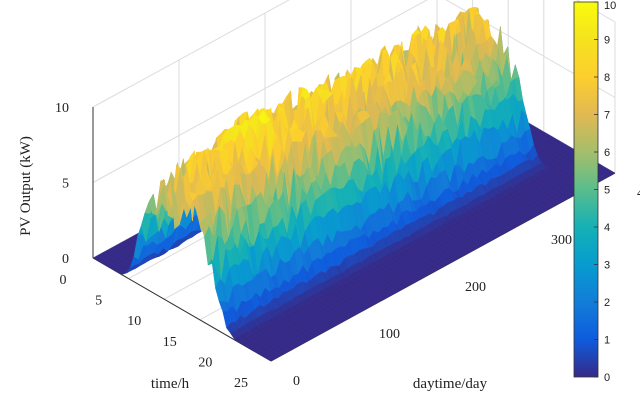 The width and height of the screenshot is (640, 400). What do you see at coordinates (62, 108) in the screenshot?
I see `z-tick-label: 10` at bounding box center [62, 108].